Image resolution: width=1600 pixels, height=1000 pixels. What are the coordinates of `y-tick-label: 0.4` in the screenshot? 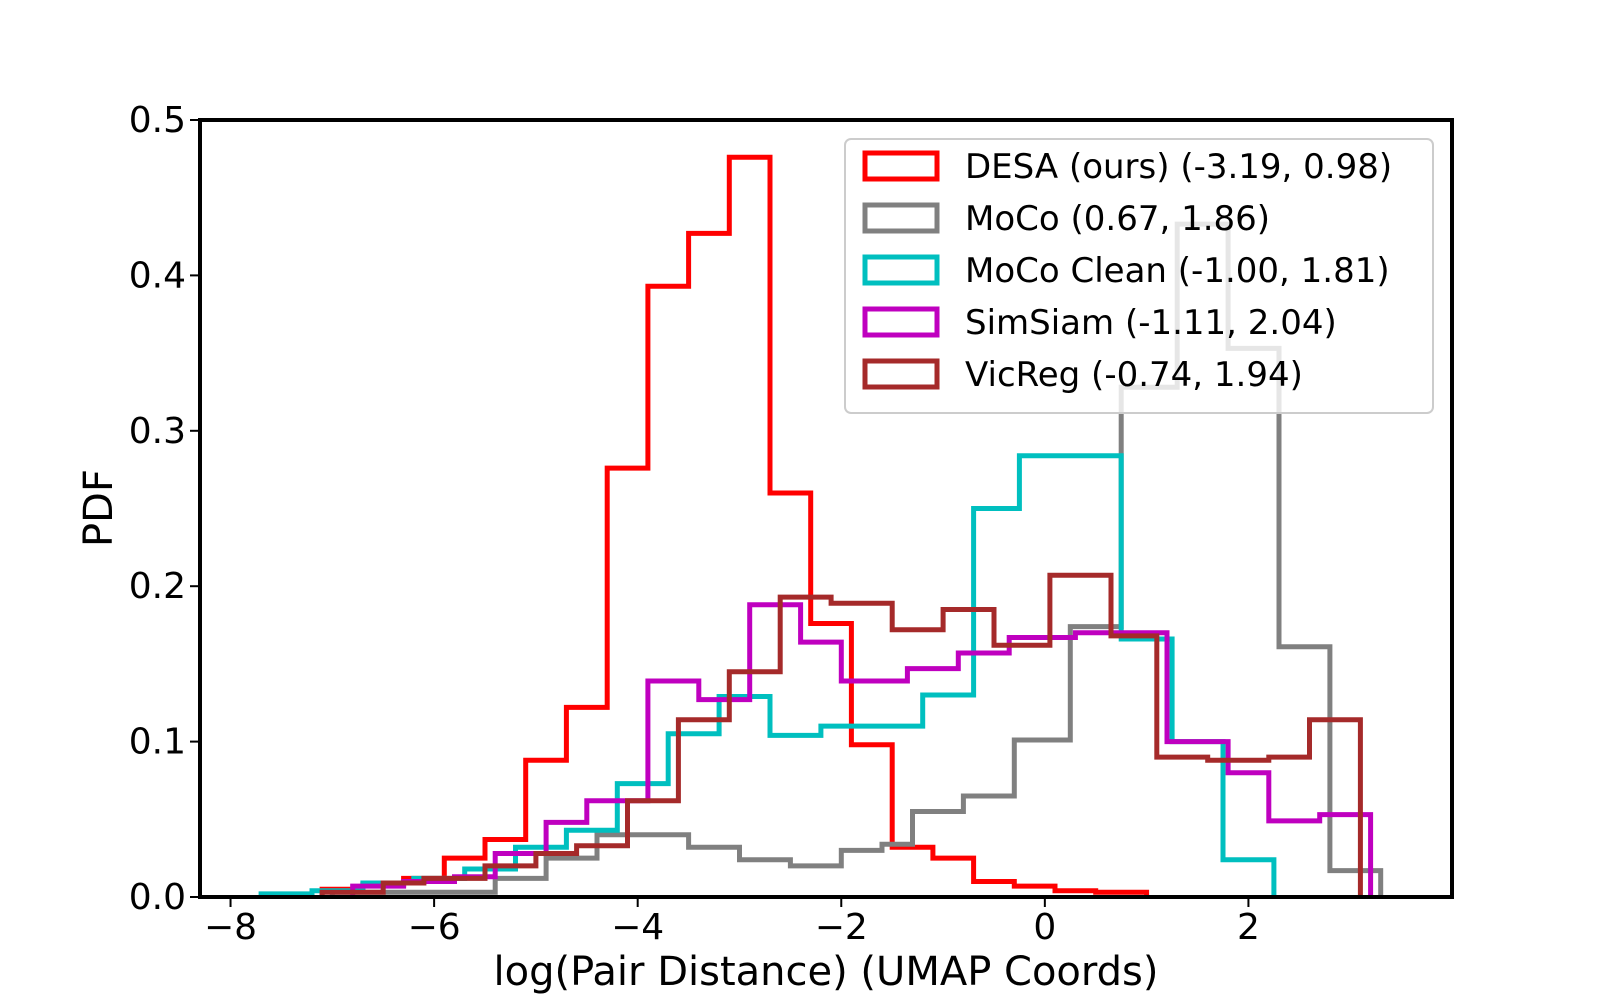 It's located at (157, 275).